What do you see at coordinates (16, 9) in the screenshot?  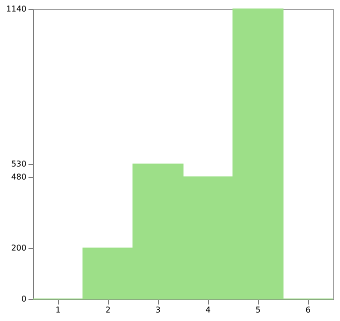 I see `y-tick-label: 1140` at bounding box center [16, 9].